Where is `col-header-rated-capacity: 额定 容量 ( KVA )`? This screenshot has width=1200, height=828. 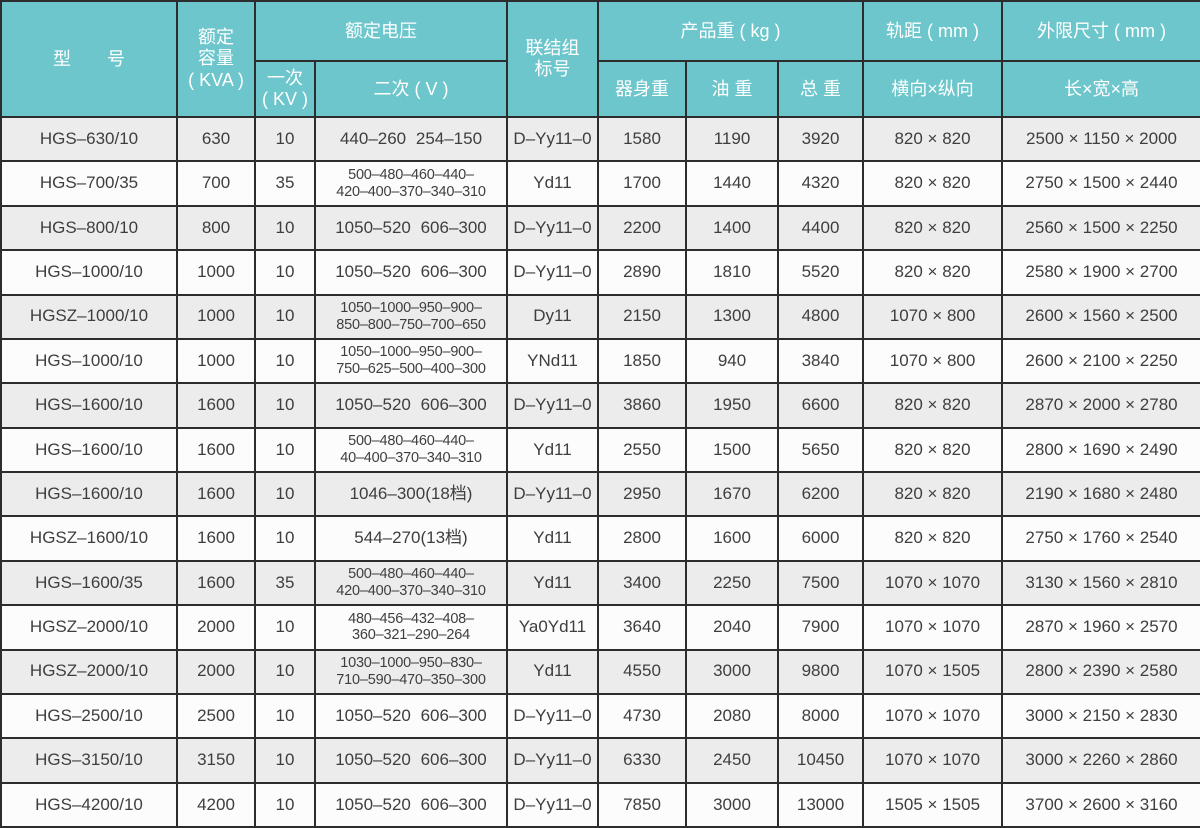
col-header-rated-capacity: 额定 容量 ( KVA ) is located at coordinates (216, 59).